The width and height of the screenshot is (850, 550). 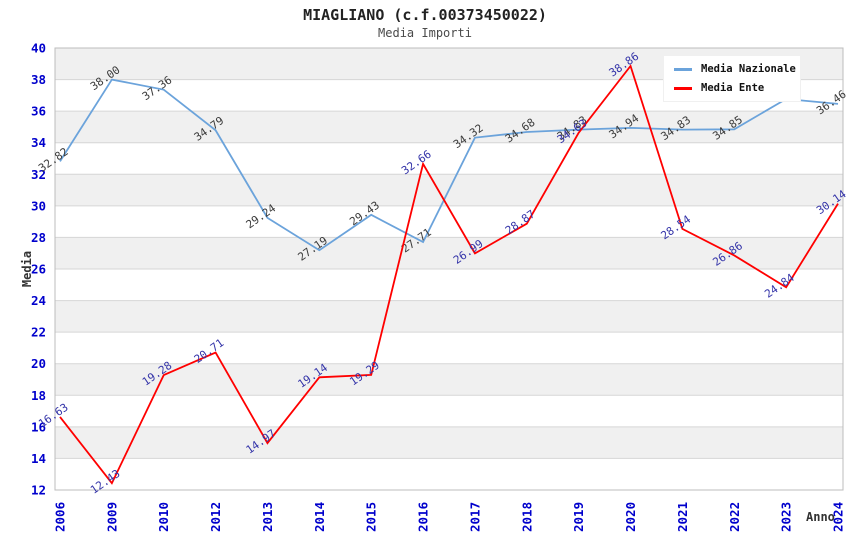 What do you see at coordinates (38, 490) in the screenshot?
I see `y-tick-label: 12` at bounding box center [38, 490].